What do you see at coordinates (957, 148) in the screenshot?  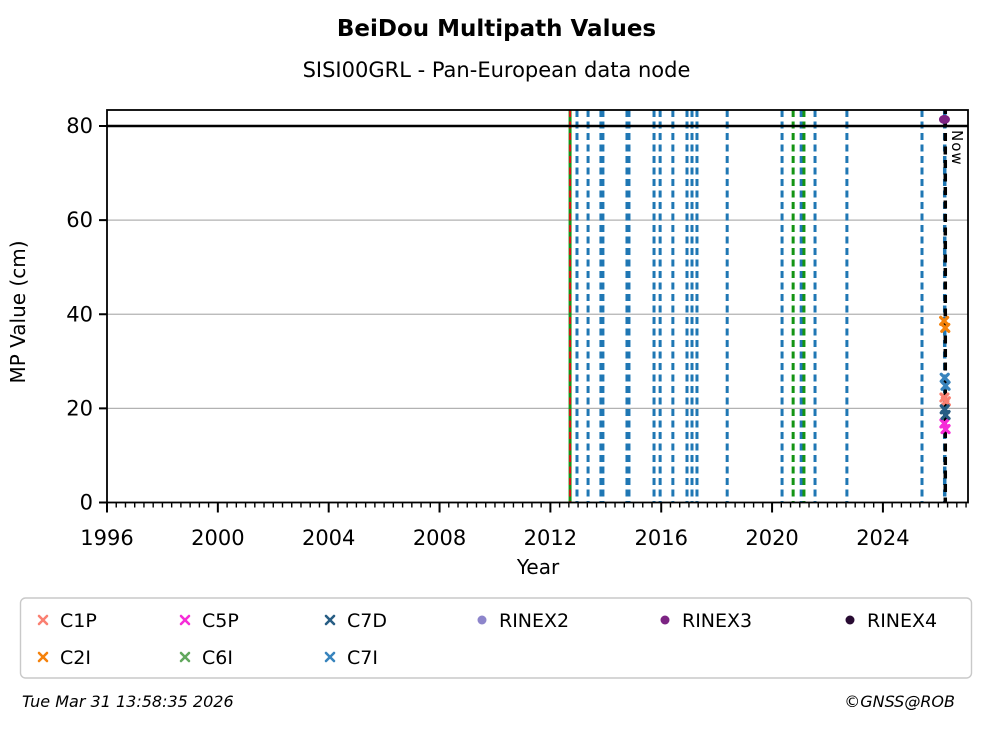 I see `now-annotation: Now` at bounding box center [957, 148].